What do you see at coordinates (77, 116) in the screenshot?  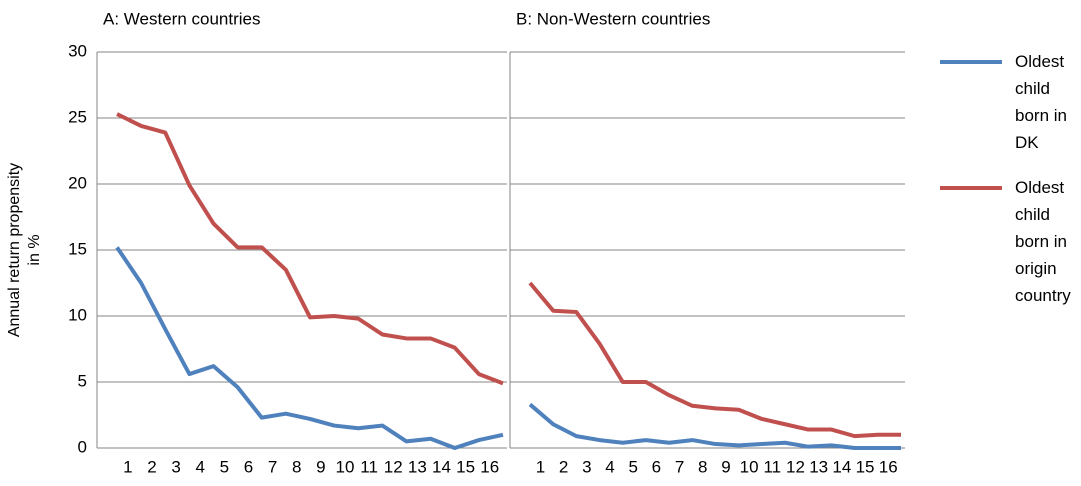 I see `y-tick-label: 25` at bounding box center [77, 116].